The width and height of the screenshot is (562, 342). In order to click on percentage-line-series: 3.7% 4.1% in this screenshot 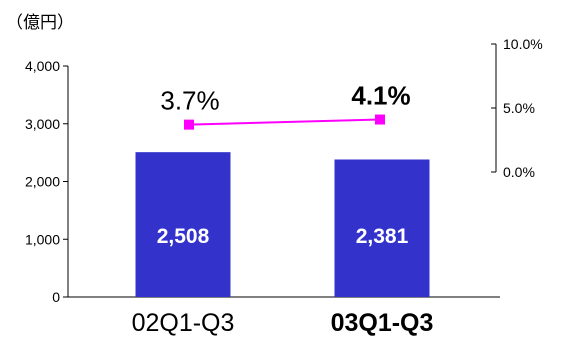, I will do `click(285, 105)`.